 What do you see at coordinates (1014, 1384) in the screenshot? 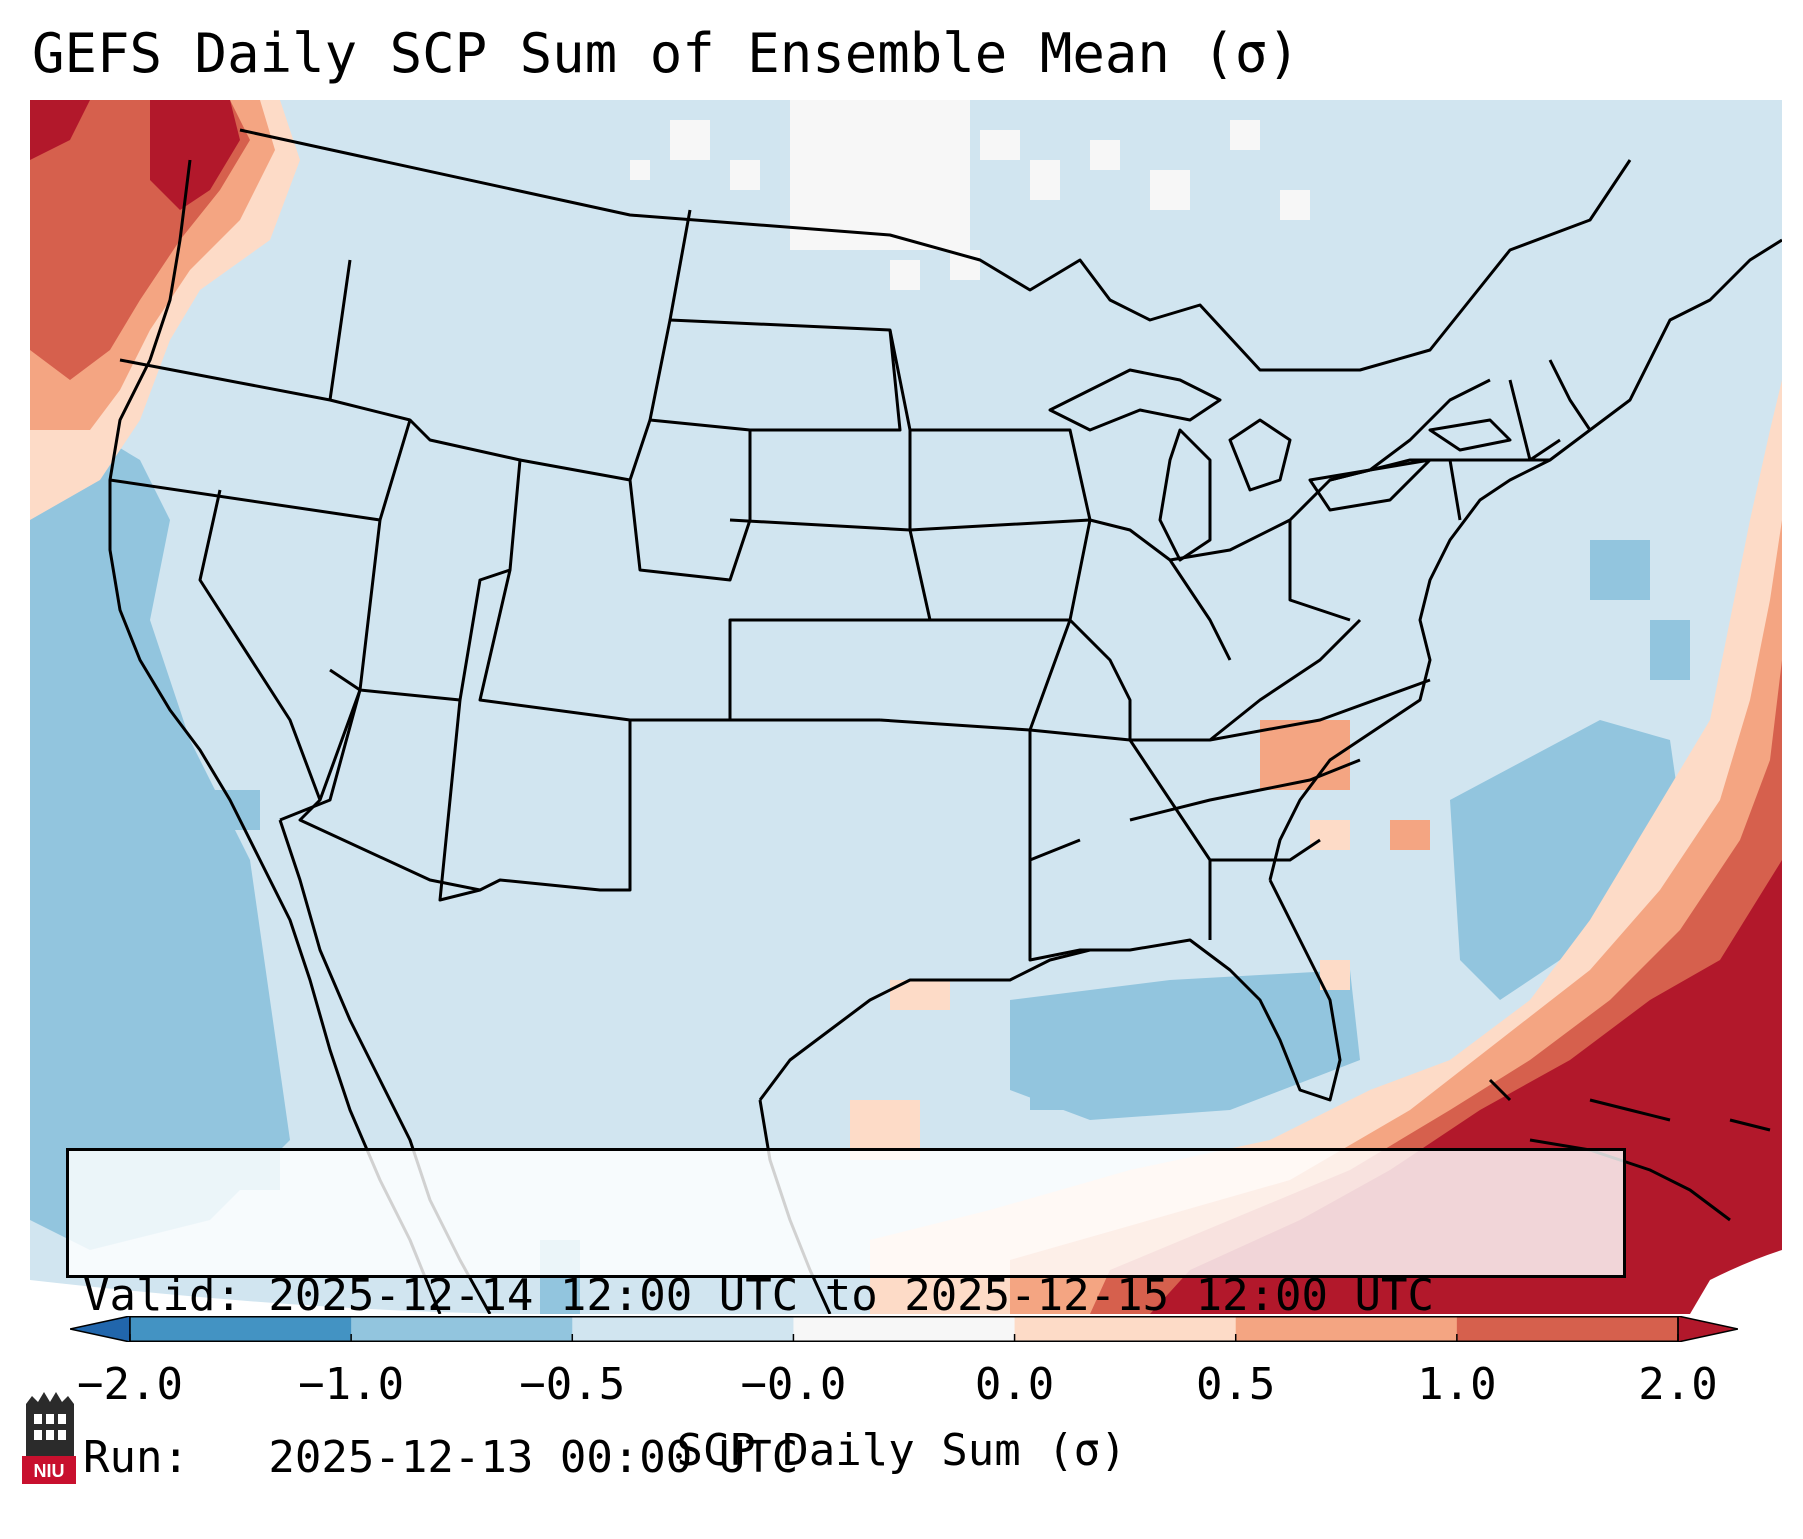
I see `colorbar-tick-label: 0.0` at bounding box center [1014, 1384].